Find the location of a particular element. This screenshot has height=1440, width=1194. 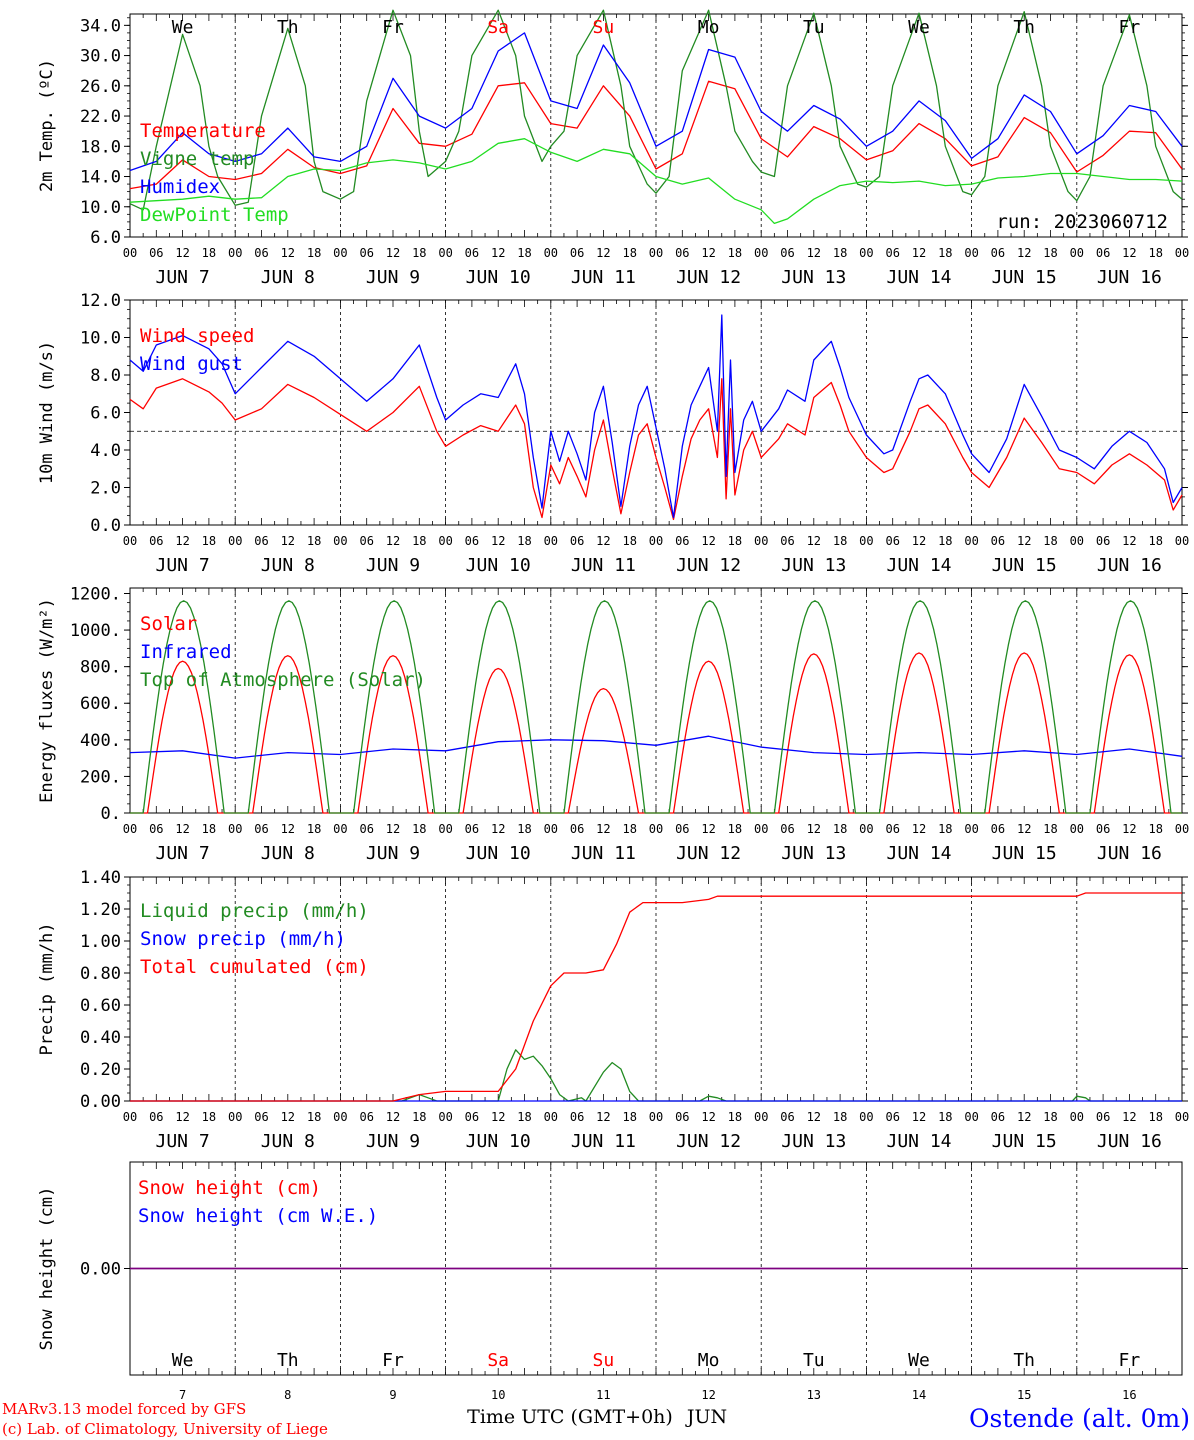

day-number: 7 is located at coordinates (182, 1395).